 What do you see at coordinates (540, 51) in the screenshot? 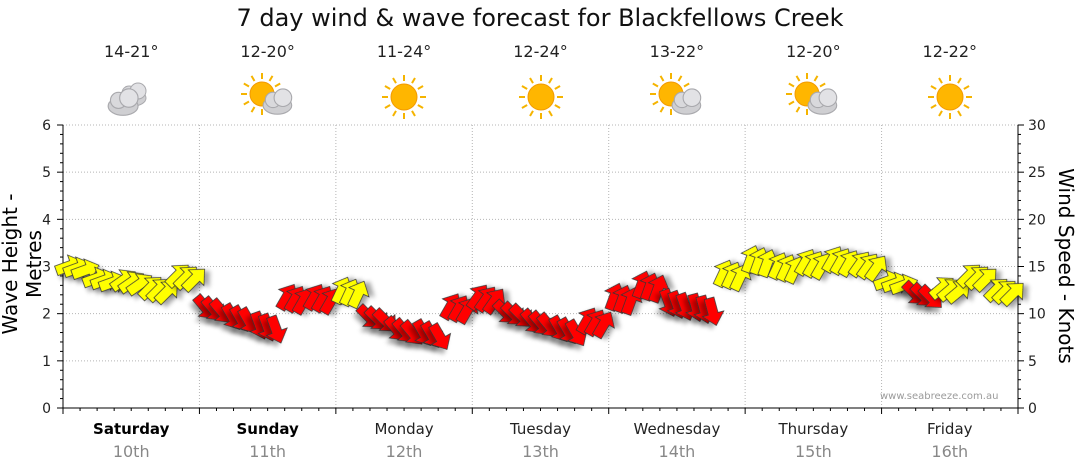
I see `day-temperature: 12-24°` at bounding box center [540, 51].